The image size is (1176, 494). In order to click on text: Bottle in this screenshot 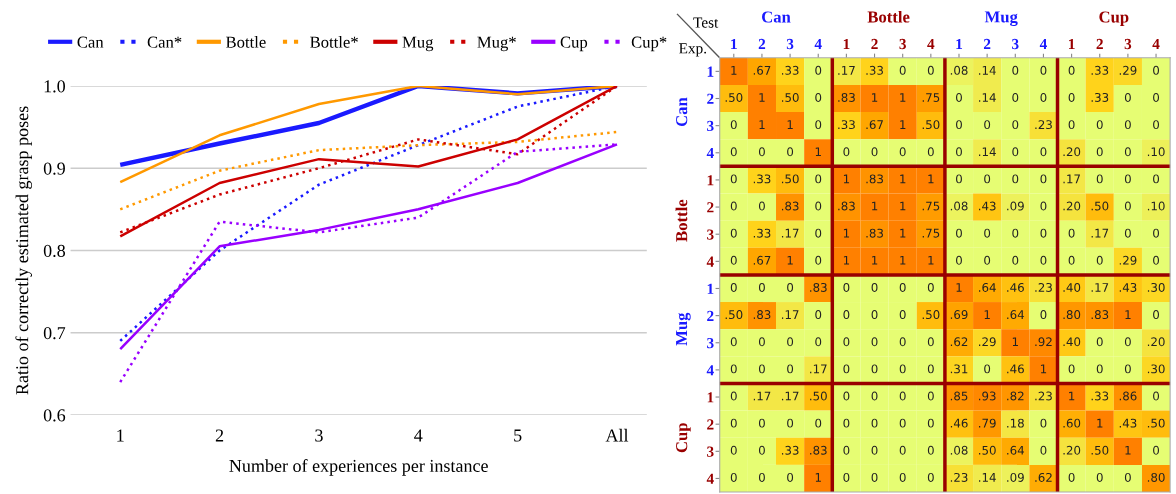, I will do `click(888, 16)`.